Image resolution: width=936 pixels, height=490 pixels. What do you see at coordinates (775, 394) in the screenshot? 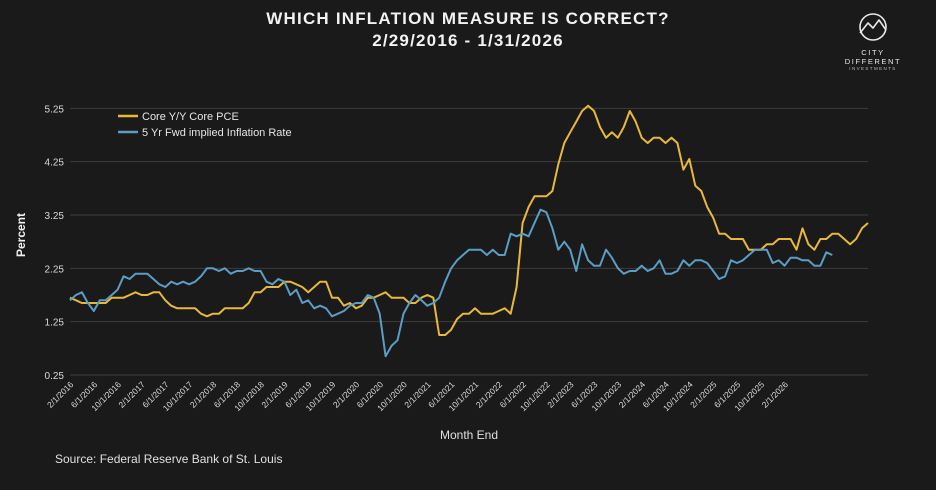
I see `x-tick-label: 2/1/2026` at bounding box center [775, 394].